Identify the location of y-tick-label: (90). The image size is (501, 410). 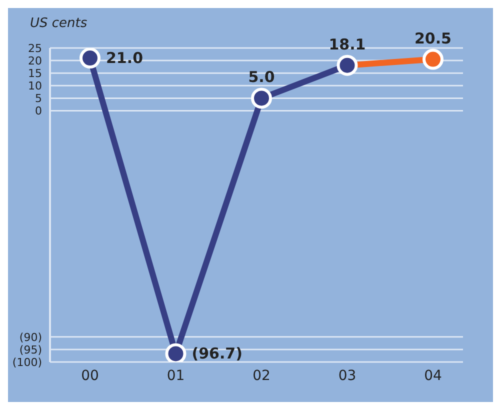
(30, 337).